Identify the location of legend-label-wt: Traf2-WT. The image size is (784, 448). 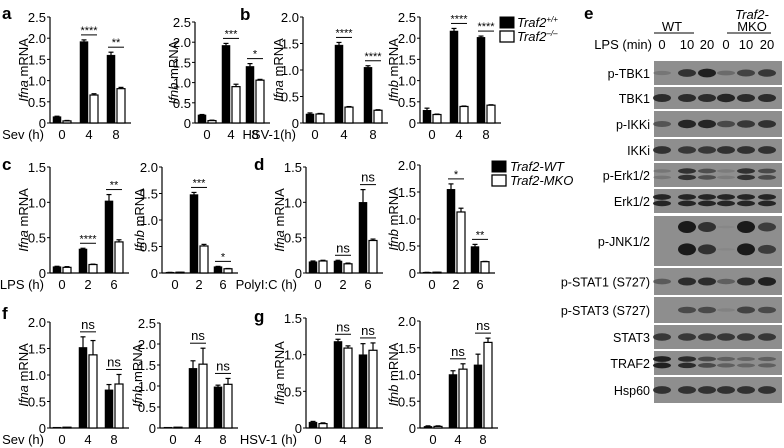
(537, 166).